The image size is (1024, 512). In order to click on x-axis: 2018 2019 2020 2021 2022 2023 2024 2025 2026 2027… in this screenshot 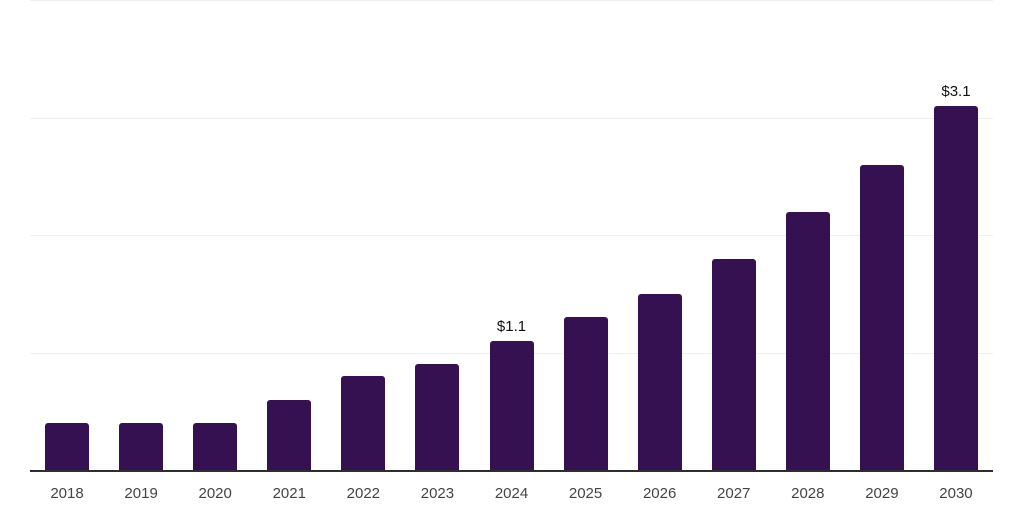, I will do `click(511, 495)`.